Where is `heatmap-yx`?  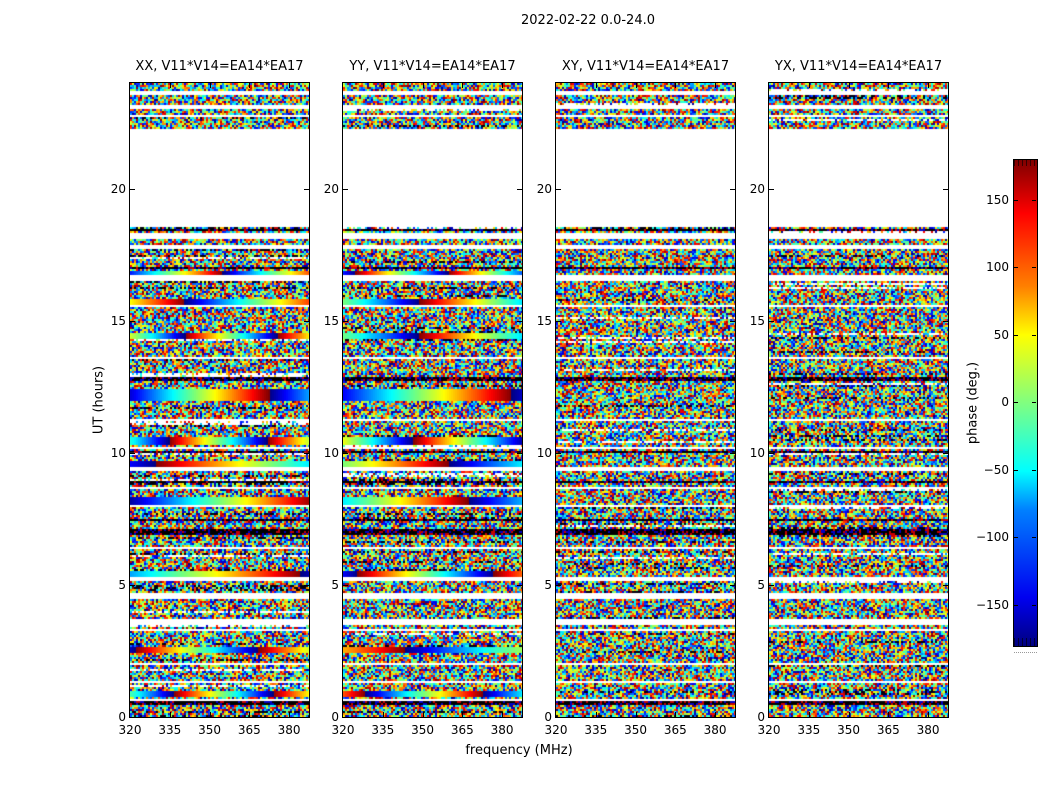 heatmap-yx is located at coordinates (858, 400).